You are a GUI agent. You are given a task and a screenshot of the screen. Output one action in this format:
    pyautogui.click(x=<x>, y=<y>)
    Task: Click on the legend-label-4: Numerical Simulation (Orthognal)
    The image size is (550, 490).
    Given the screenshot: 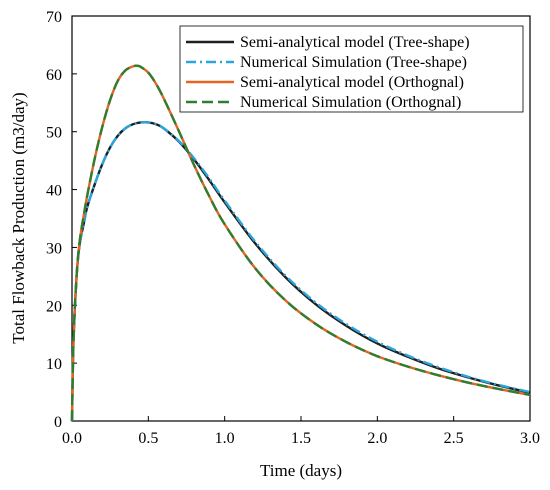 What is the action you would take?
    pyautogui.click(x=350, y=102)
    